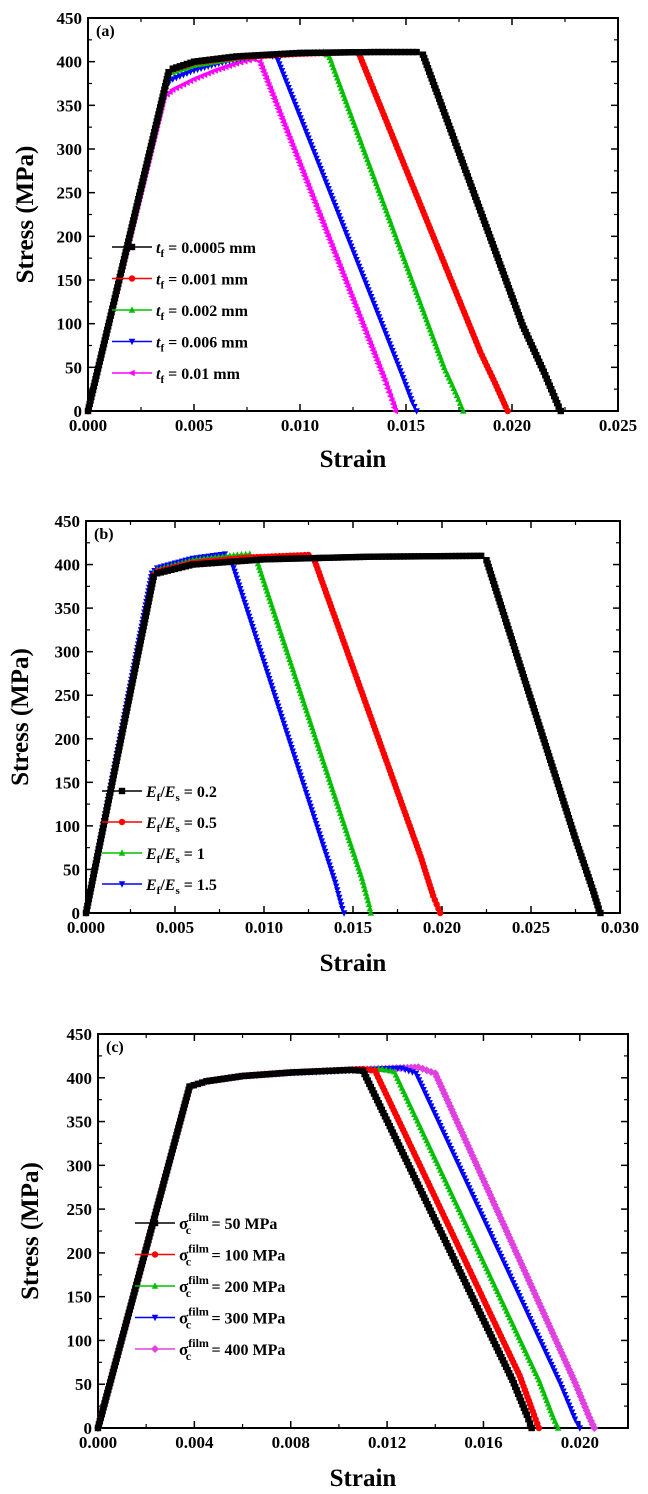 This screenshot has height=1494, width=648. I want to click on y-tick-label: 100, so click(68, 826).